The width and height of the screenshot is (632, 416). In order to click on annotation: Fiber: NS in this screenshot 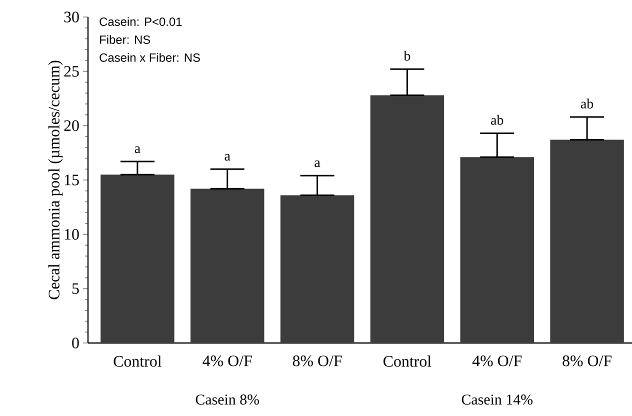, I will do `click(125, 39)`.